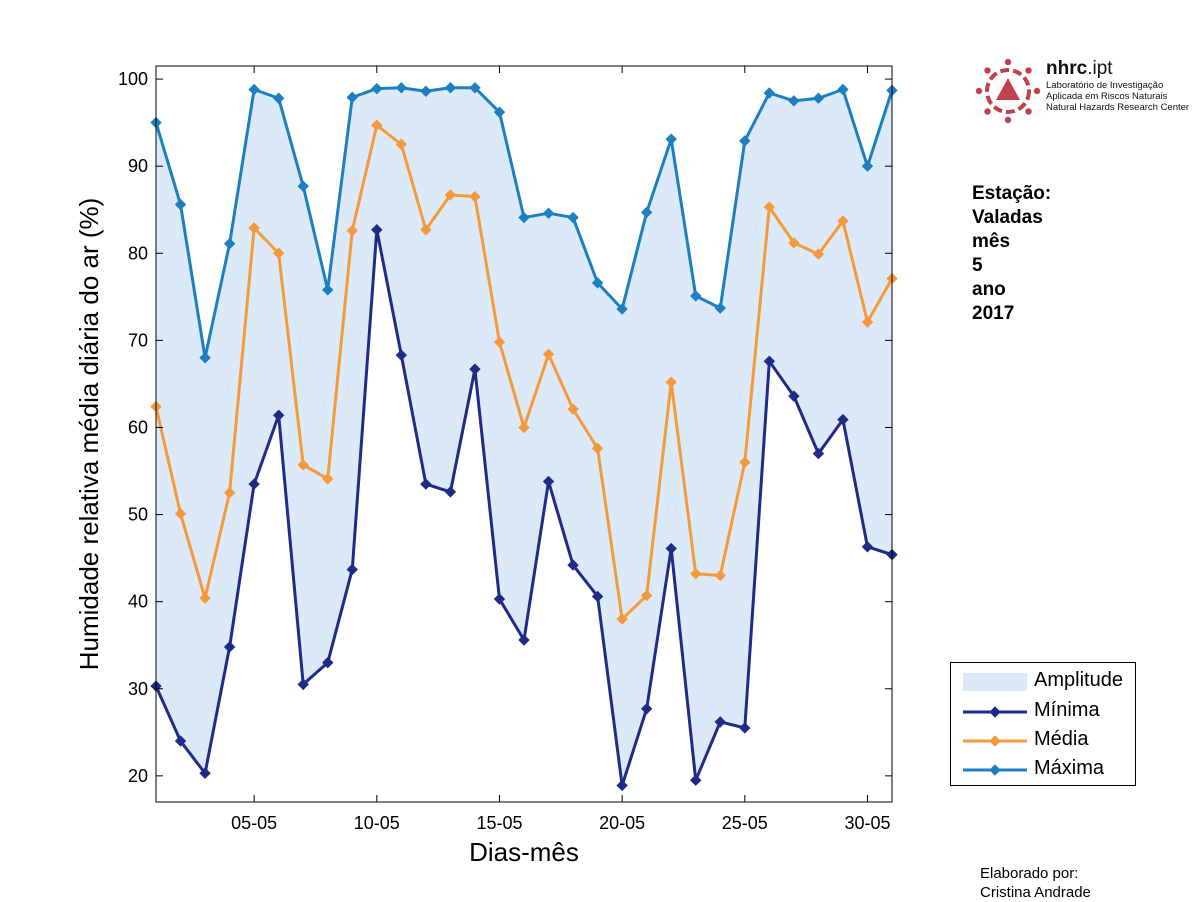 The height and width of the screenshot is (902, 1200). Describe the element at coordinates (1107, 96) in the screenshot. I see `logo-line-2: Aplicada em Riscos Naturais` at that location.